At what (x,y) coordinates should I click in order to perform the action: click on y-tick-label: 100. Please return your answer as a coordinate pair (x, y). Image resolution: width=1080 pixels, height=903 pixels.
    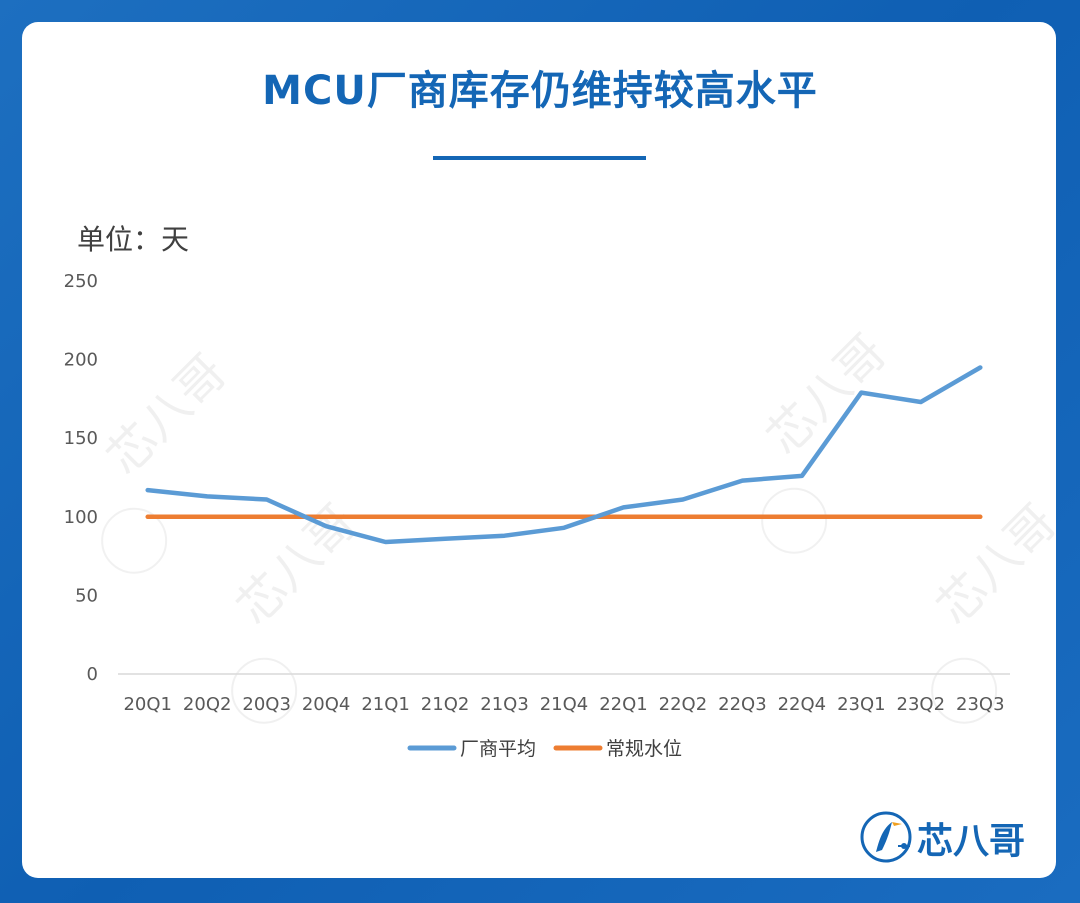
    Looking at the image, I should click on (81, 517).